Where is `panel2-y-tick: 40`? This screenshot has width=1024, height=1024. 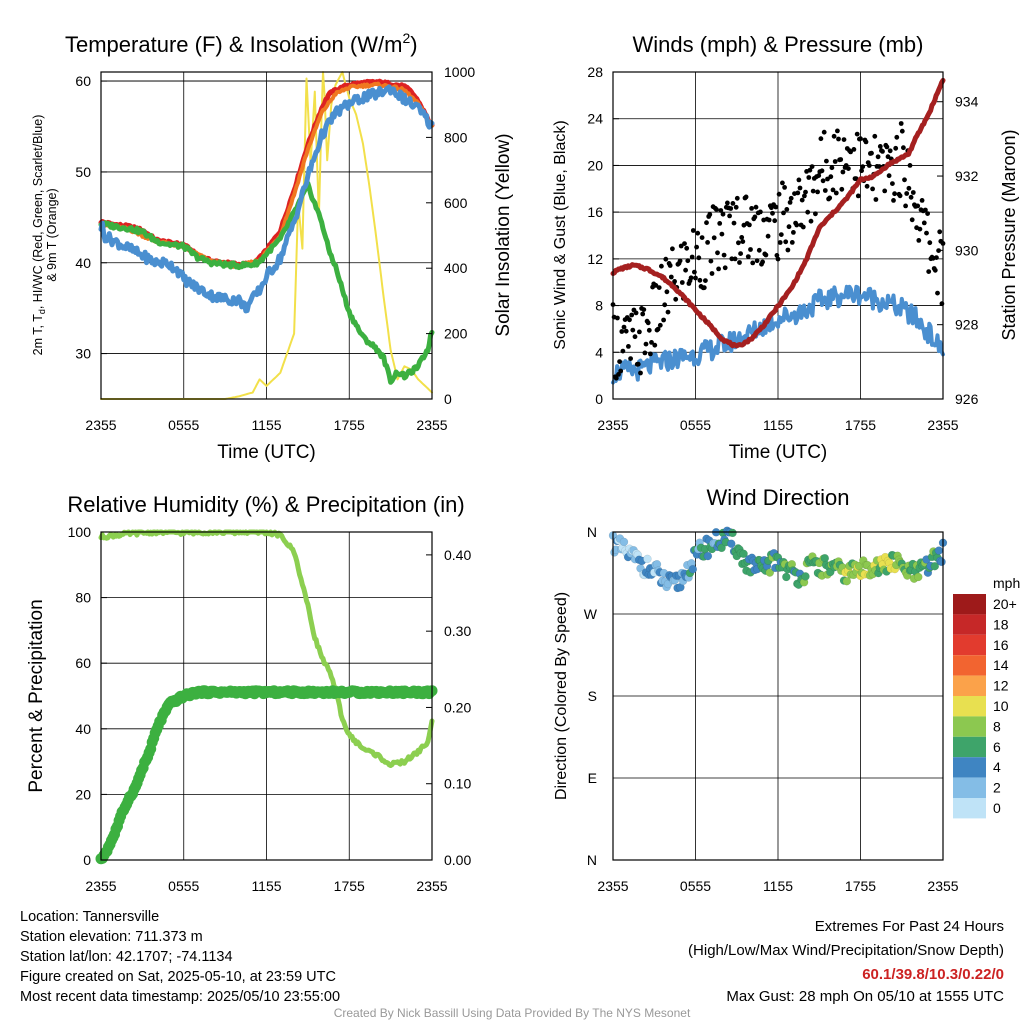 panel2-y-tick: 40 is located at coordinates (83, 729).